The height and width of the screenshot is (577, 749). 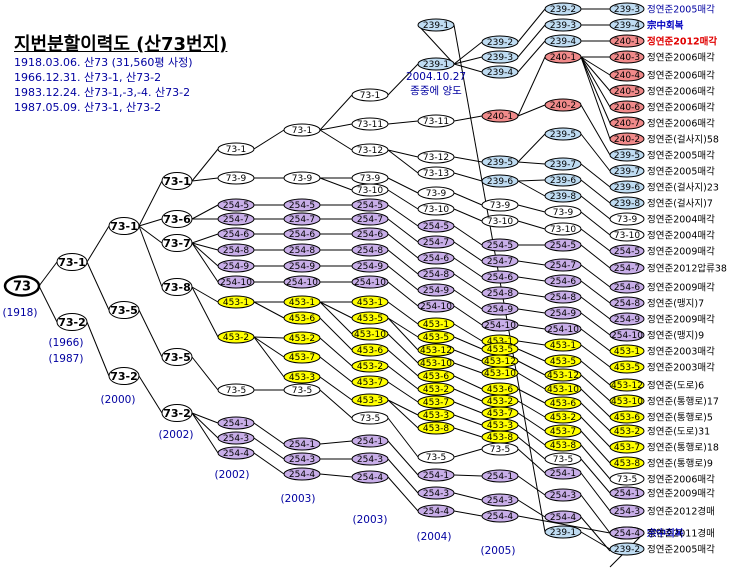 I want to click on parcel-node-label: 73-6, so click(x=177, y=219).